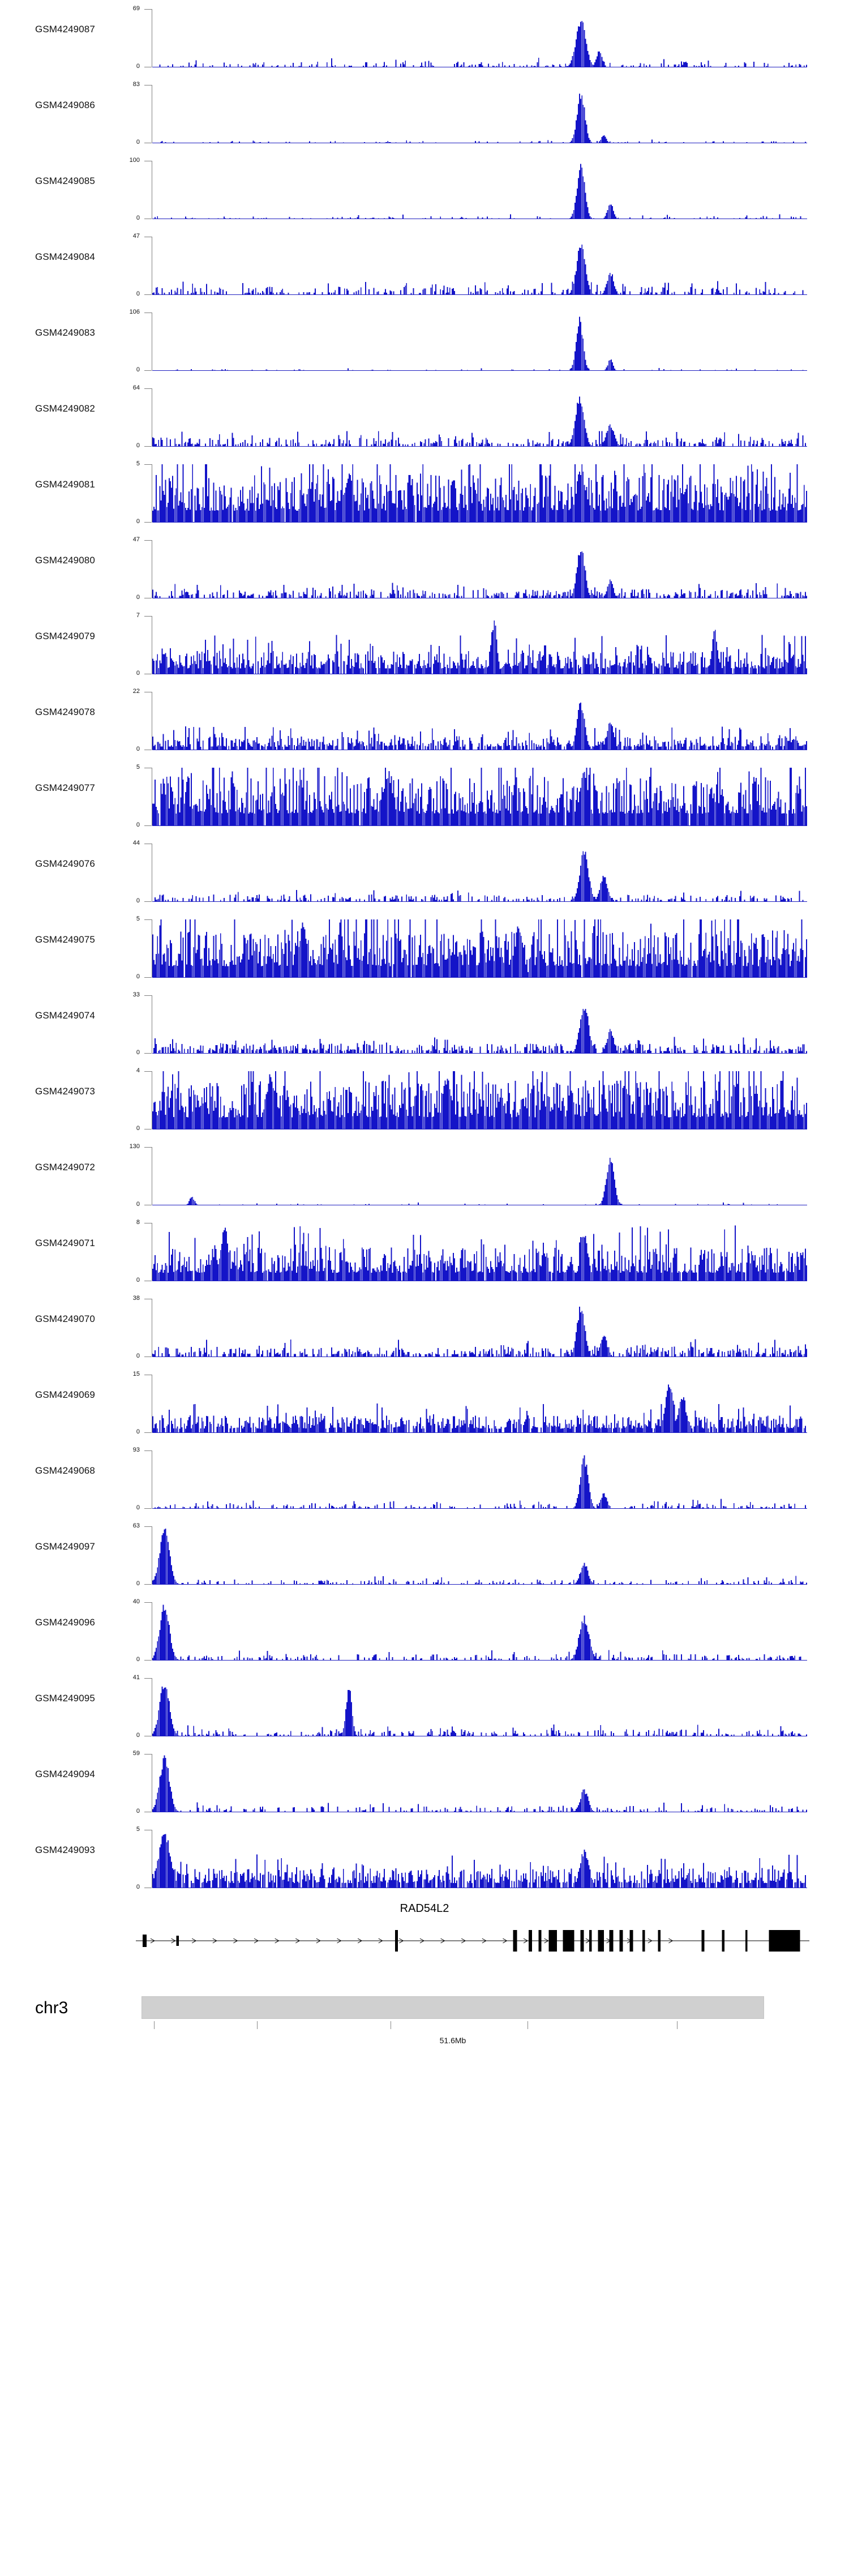 Image resolution: width=849 pixels, height=2576 pixels. What do you see at coordinates (65, 712) in the screenshot?
I see `track-sample-label: GSM4249078` at bounding box center [65, 712].